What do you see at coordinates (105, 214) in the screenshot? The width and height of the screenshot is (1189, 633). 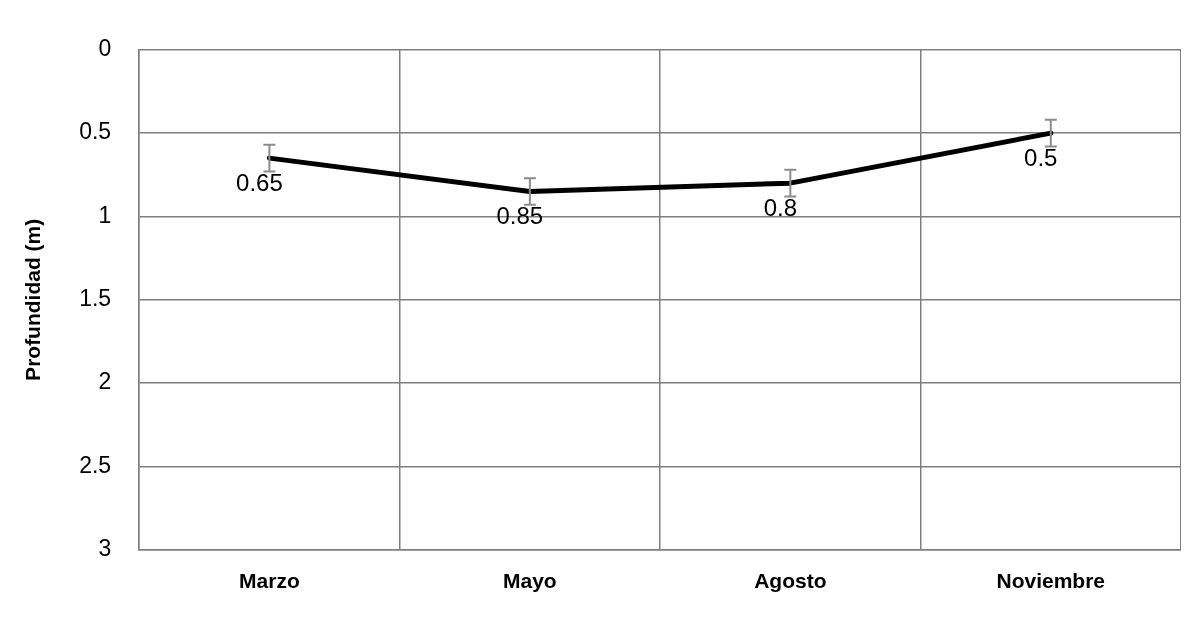 I see `y-tick-label: 1` at bounding box center [105, 214].